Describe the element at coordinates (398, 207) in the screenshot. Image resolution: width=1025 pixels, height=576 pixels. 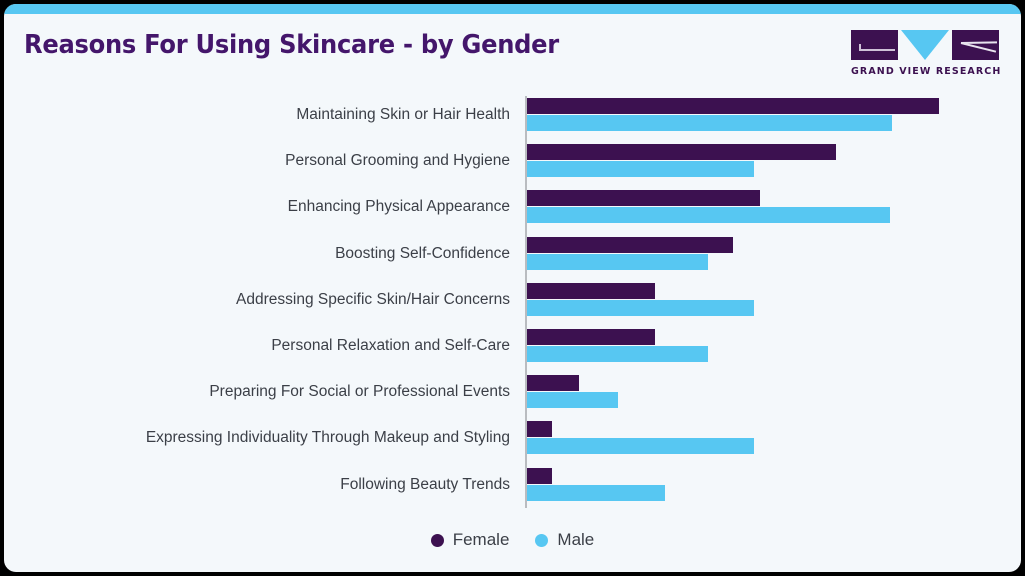
I see `category-label: Enhancing Physical Appearance` at that location.